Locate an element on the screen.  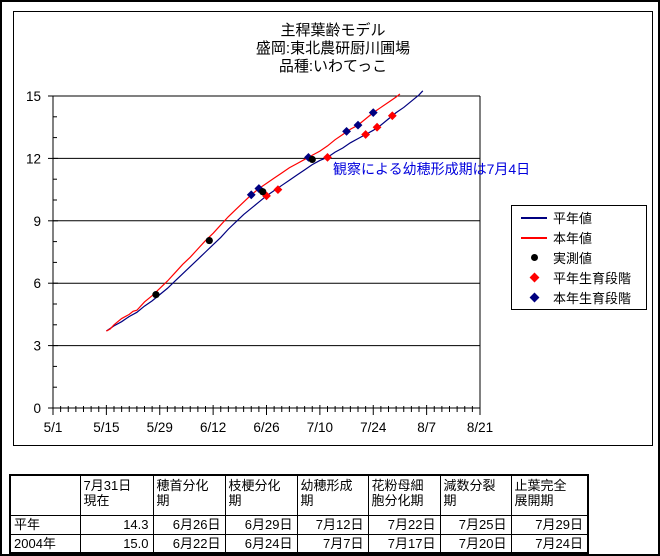
x-tick-label: 8/7 is located at coordinates (426, 427).